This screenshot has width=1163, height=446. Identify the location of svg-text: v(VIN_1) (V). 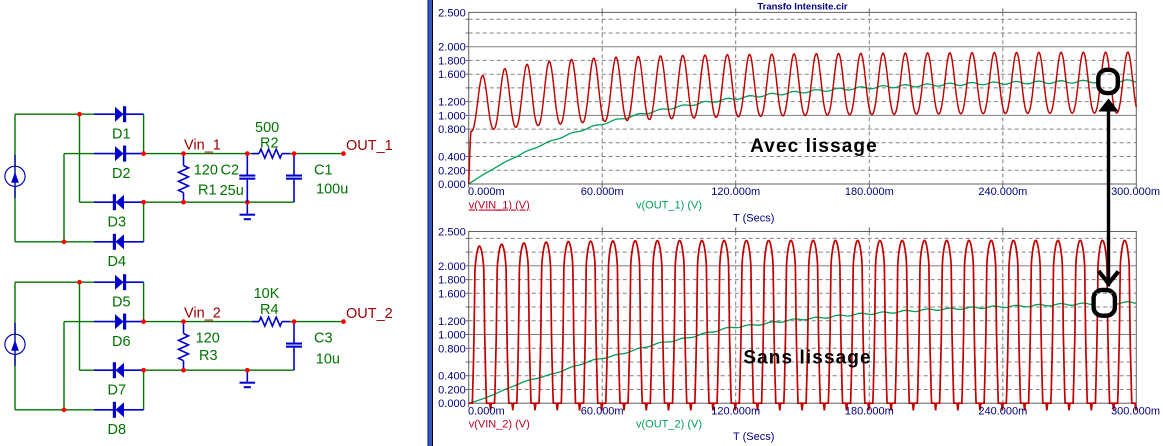
(499, 206).